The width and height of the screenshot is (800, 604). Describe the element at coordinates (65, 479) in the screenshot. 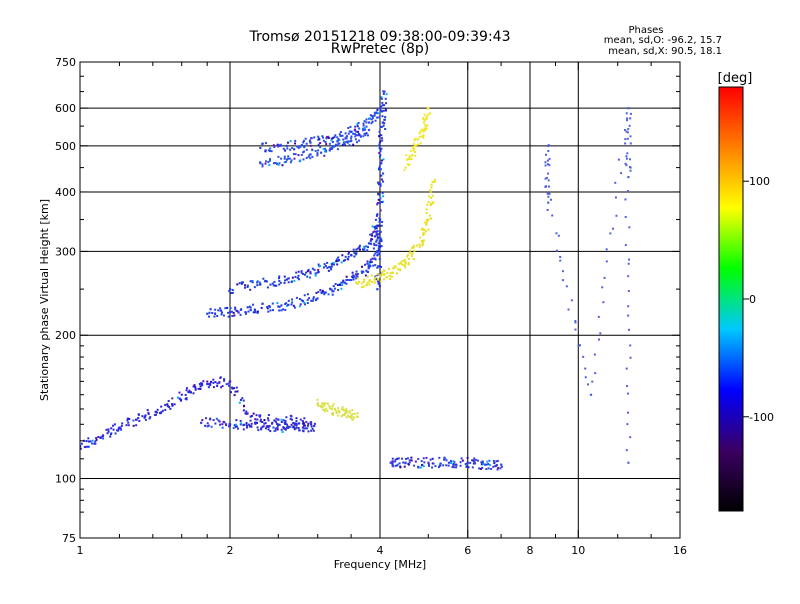

I see `y-tick-label: 100` at that location.